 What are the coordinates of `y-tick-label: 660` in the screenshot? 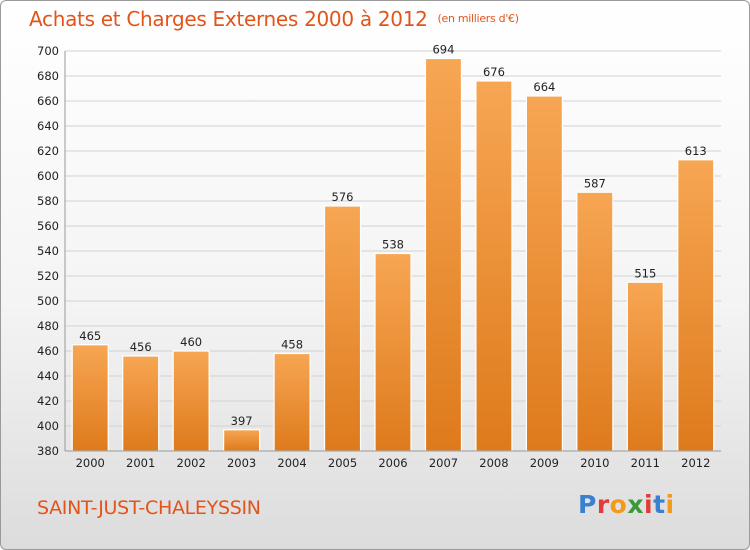 It's located at (48, 101).